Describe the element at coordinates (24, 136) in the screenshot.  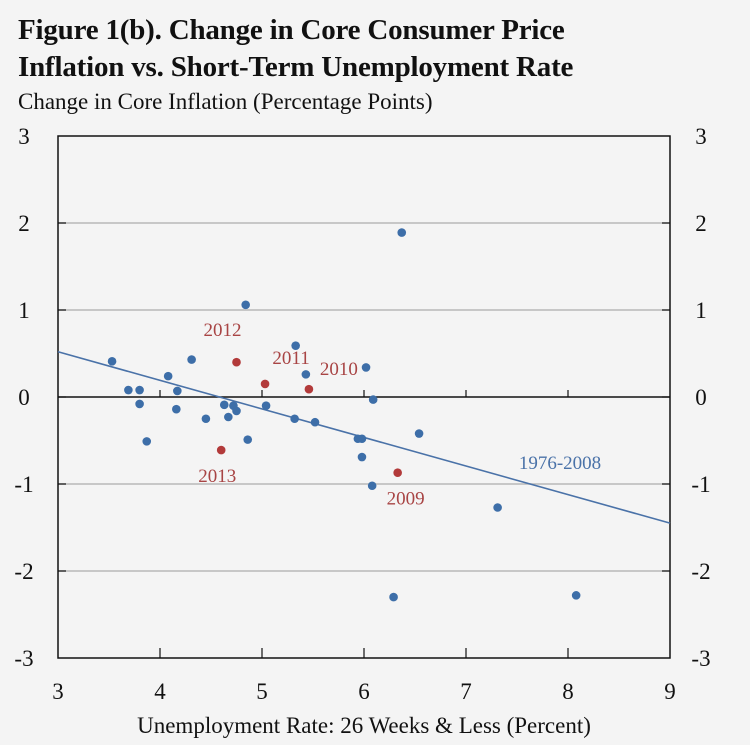
I see `y-tick-label-left: 3` at that location.